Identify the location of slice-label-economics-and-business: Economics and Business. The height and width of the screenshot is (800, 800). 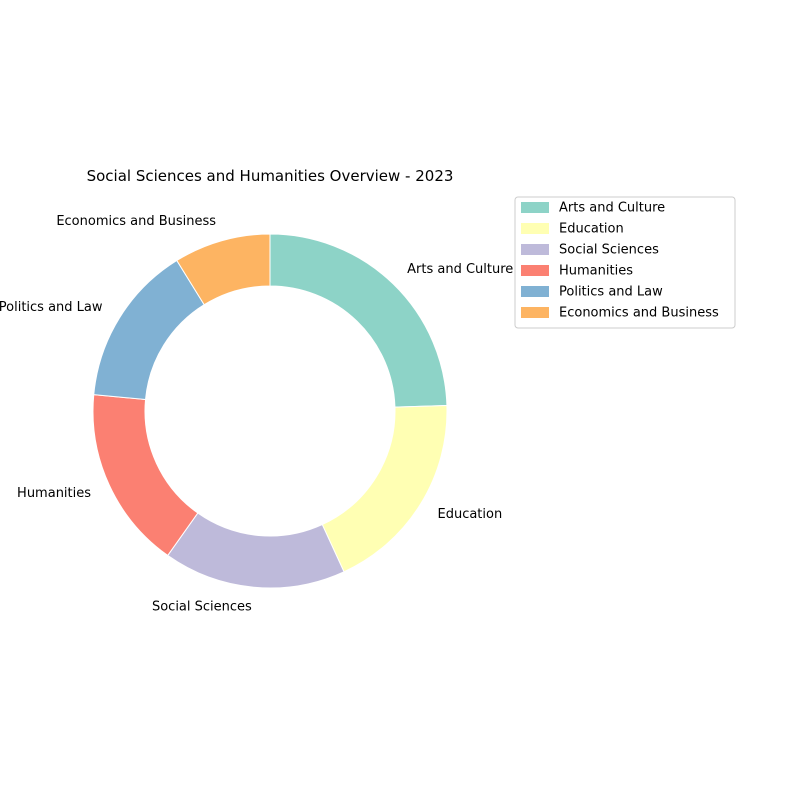
(136, 221).